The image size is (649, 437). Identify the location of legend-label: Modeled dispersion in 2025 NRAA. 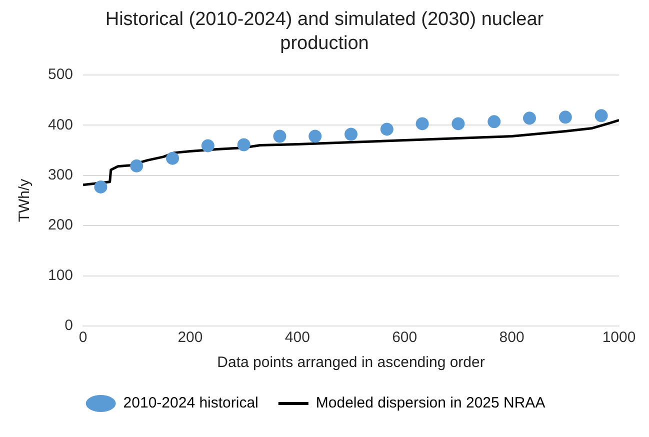
(431, 403).